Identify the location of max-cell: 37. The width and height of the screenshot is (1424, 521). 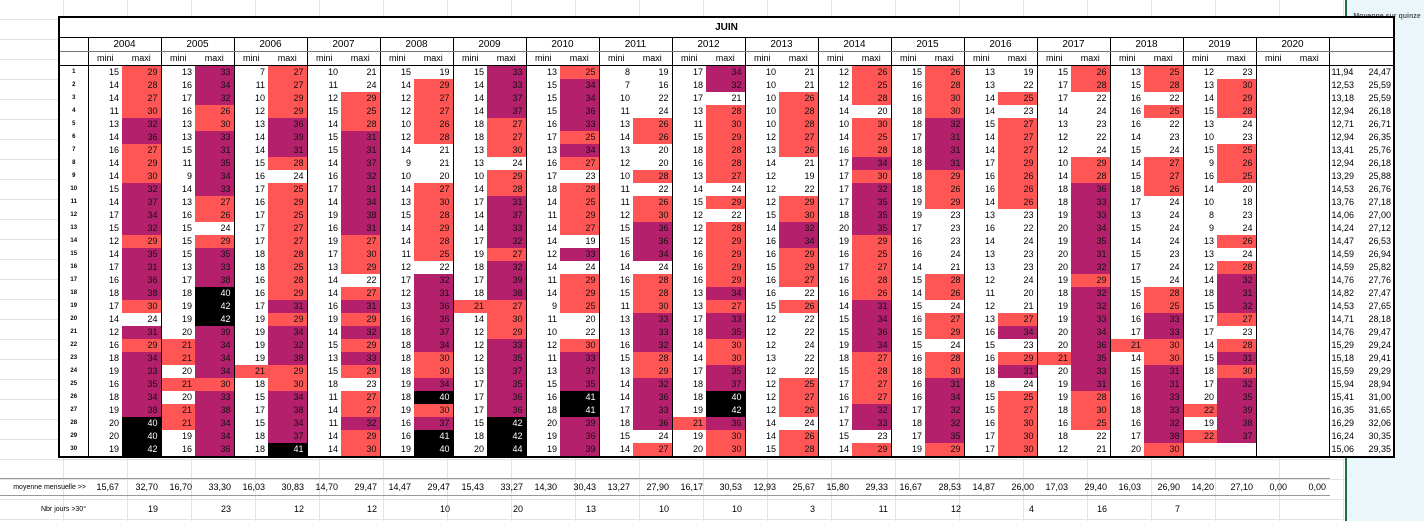
(434, 423).